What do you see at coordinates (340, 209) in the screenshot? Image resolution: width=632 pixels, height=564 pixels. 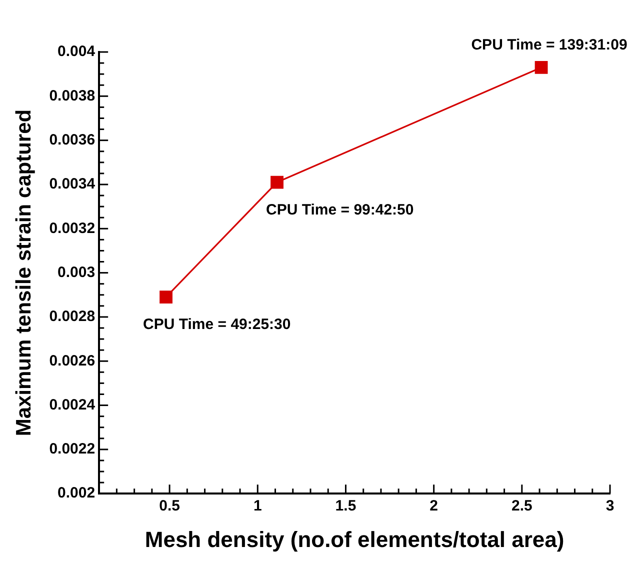 I see `annotation: CPU Time = 99:42:50` at bounding box center [340, 209].